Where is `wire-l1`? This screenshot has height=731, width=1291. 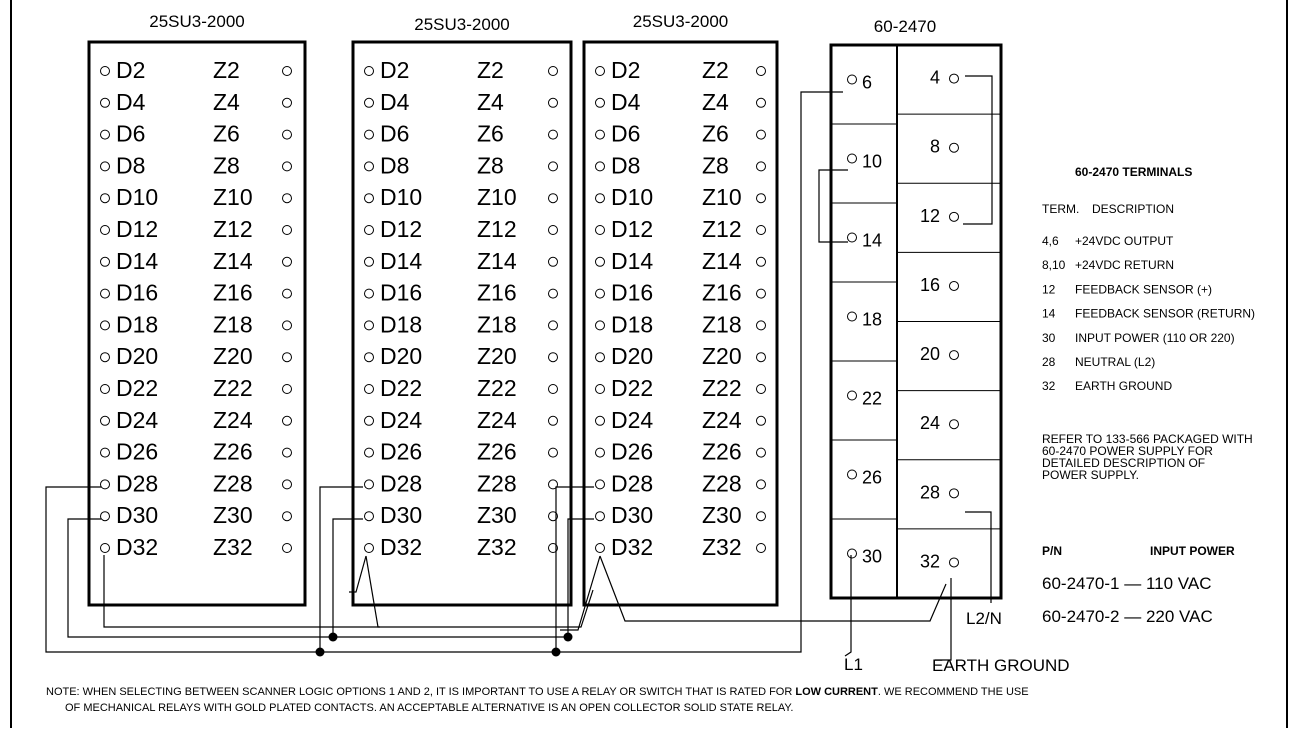
wire-l1 is located at coordinates (848, 606).